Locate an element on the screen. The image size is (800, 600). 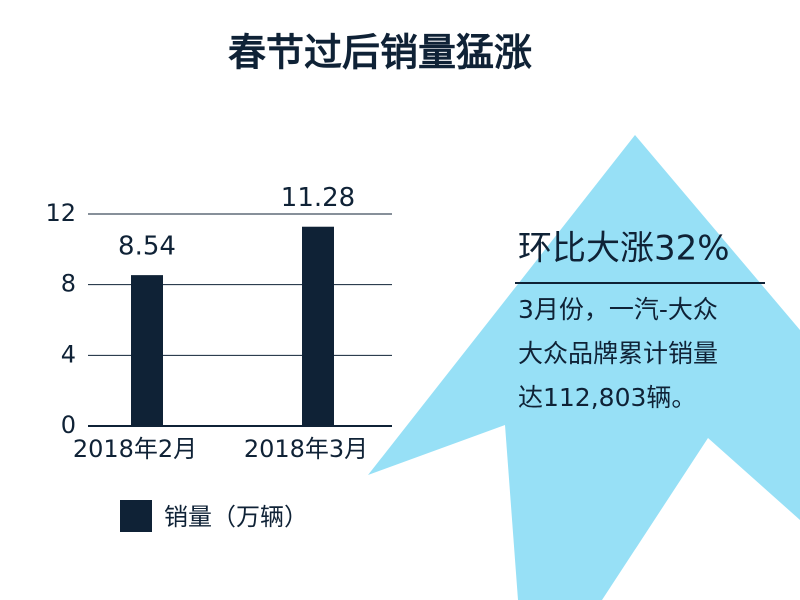
value-label: 8.54 is located at coordinates (147, 247).